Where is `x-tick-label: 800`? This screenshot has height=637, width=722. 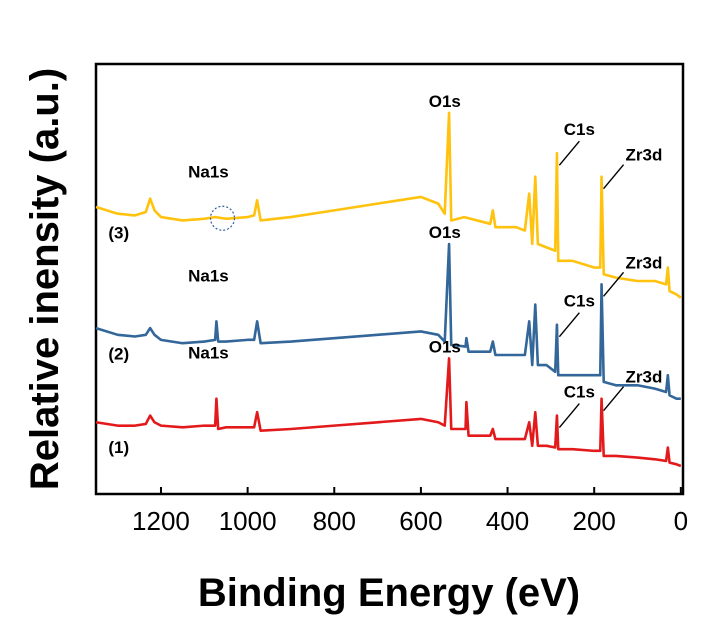
x-tick-label: 800 is located at coordinates (334, 521).